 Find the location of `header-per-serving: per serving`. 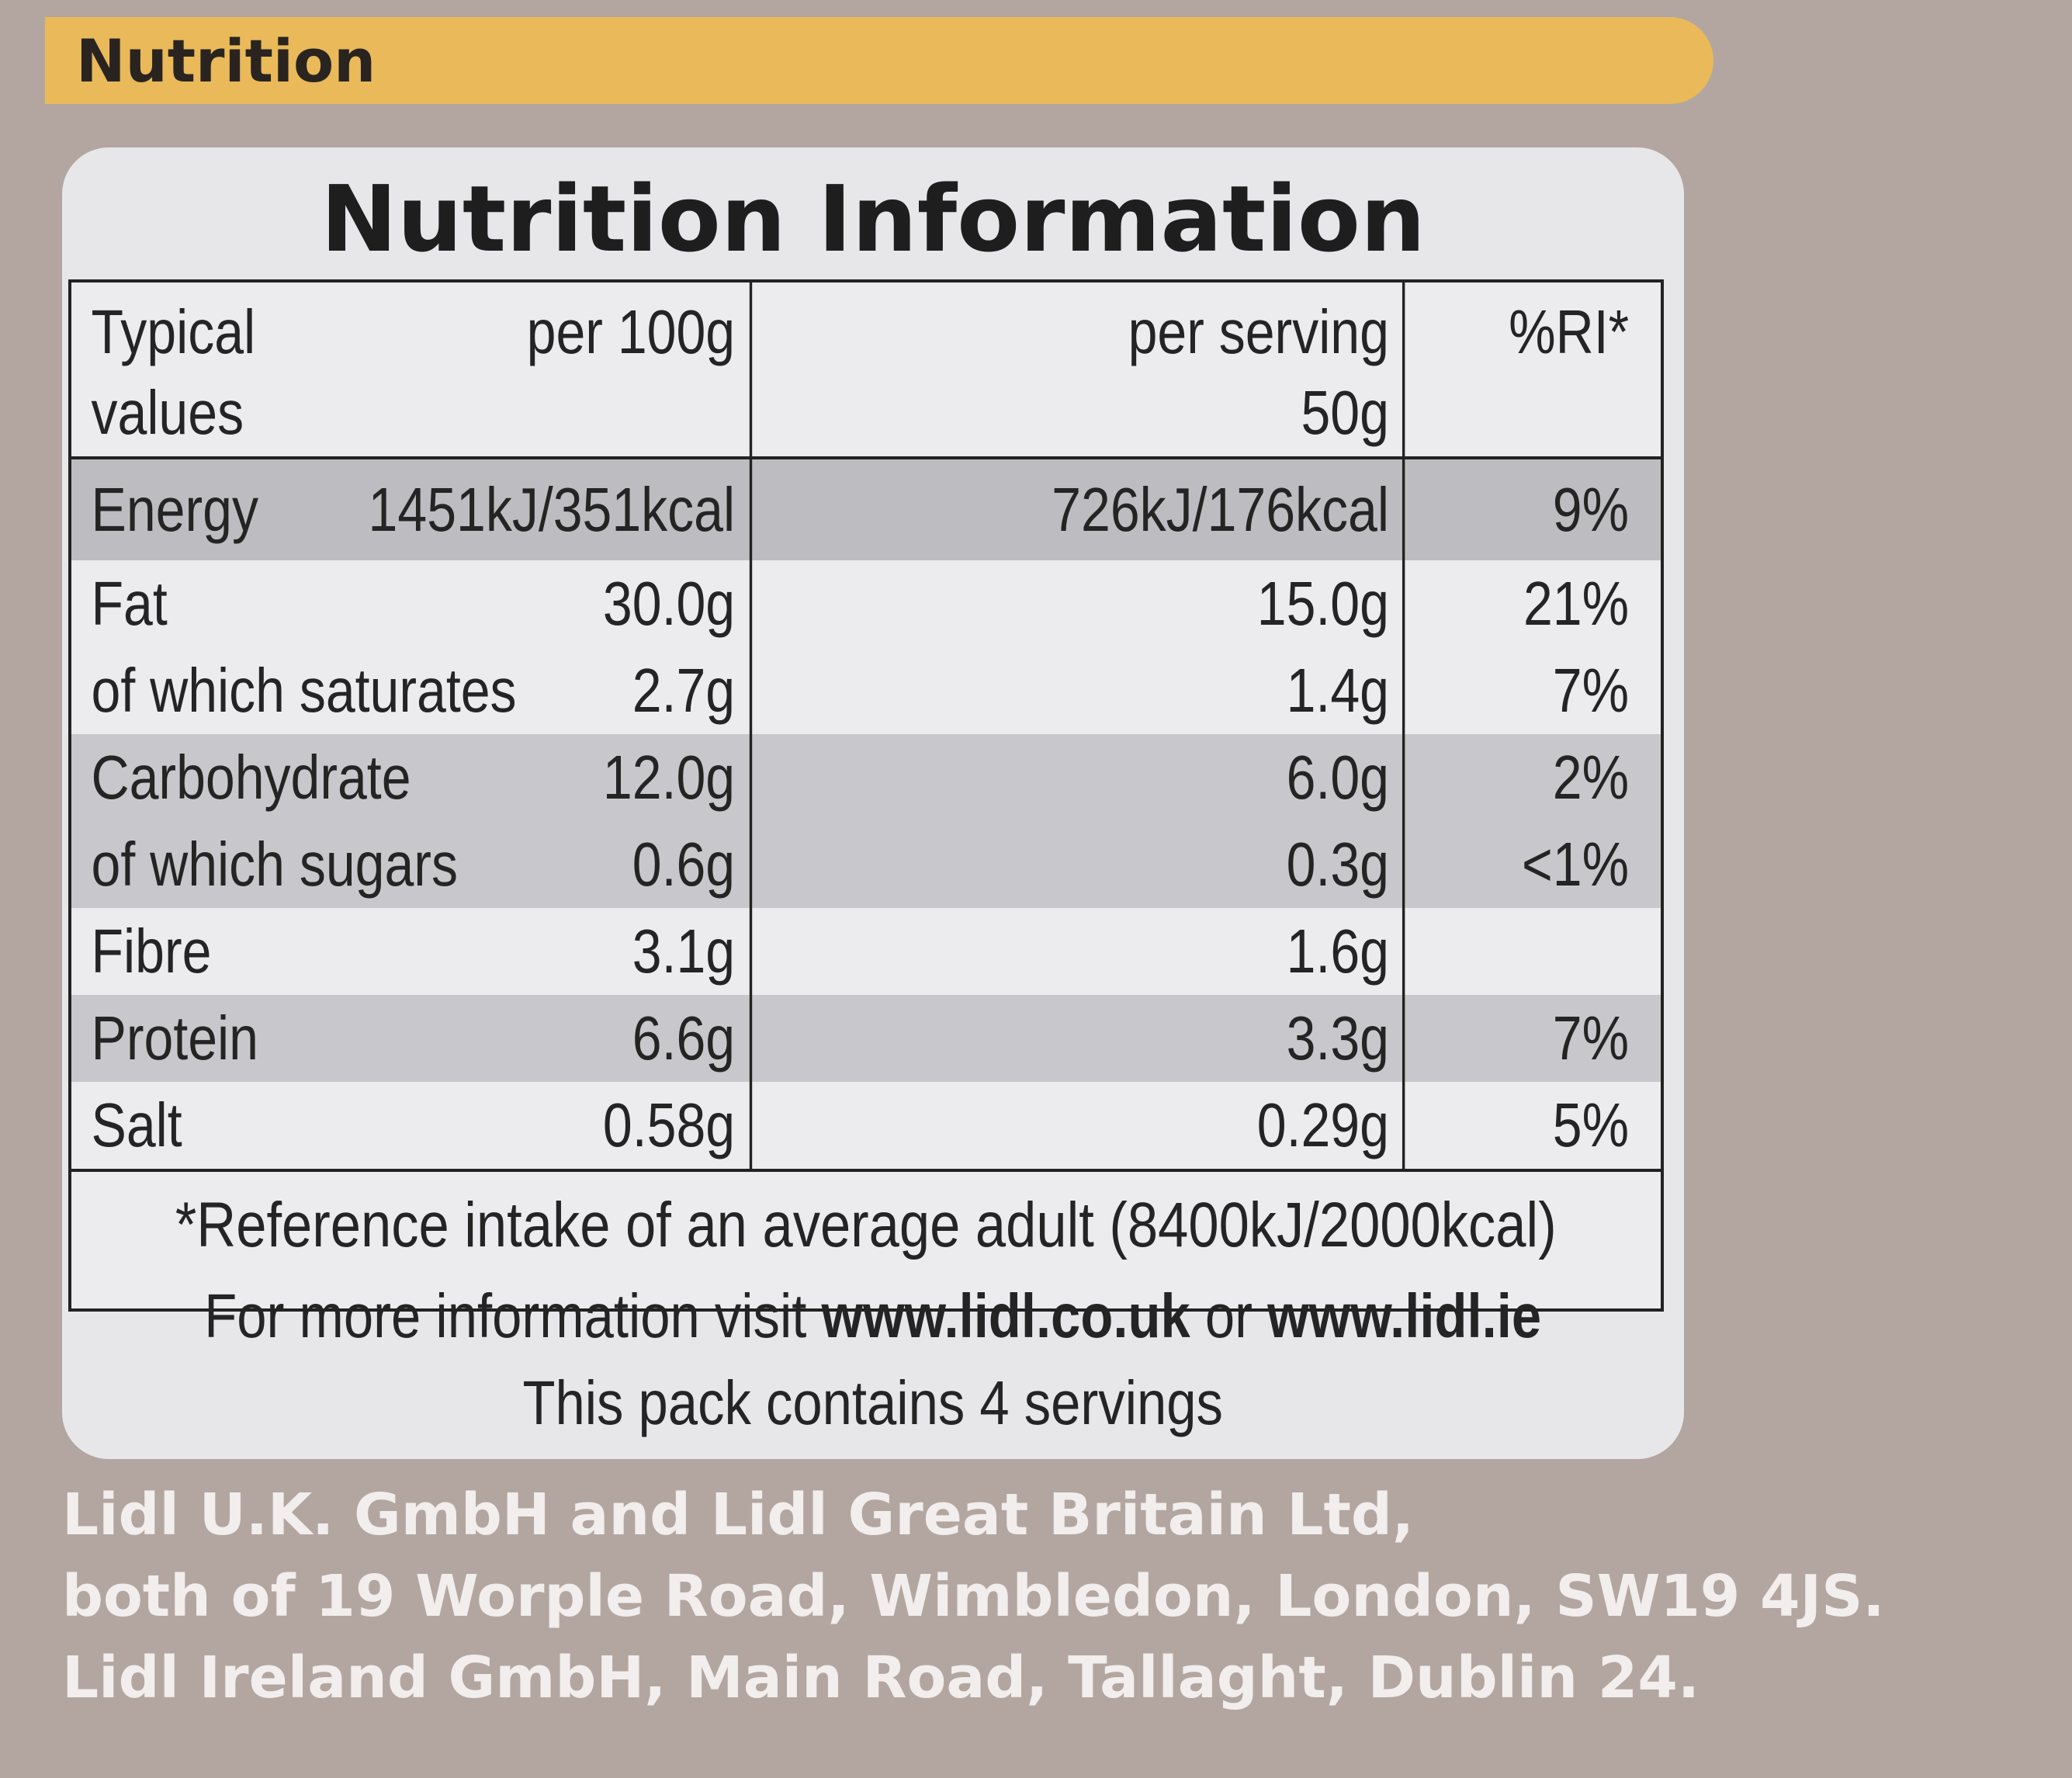

header-per-serving: per serving is located at coordinates (1258, 331).